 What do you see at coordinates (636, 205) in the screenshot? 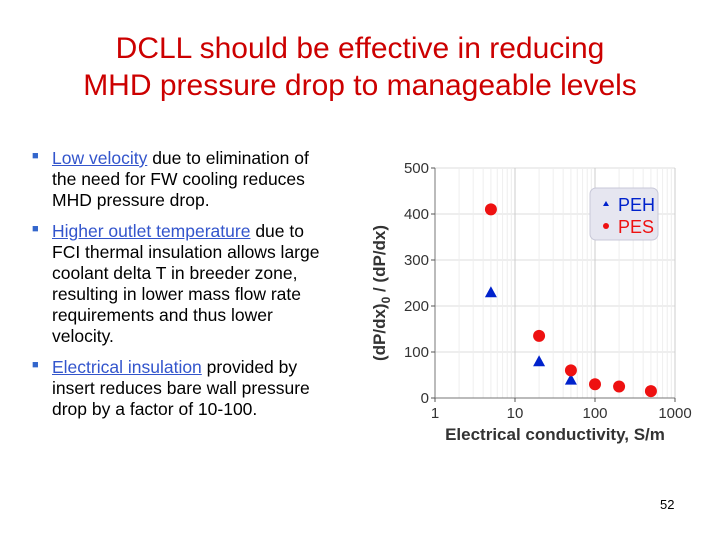
I see `legend-label: PEH` at bounding box center [636, 205].